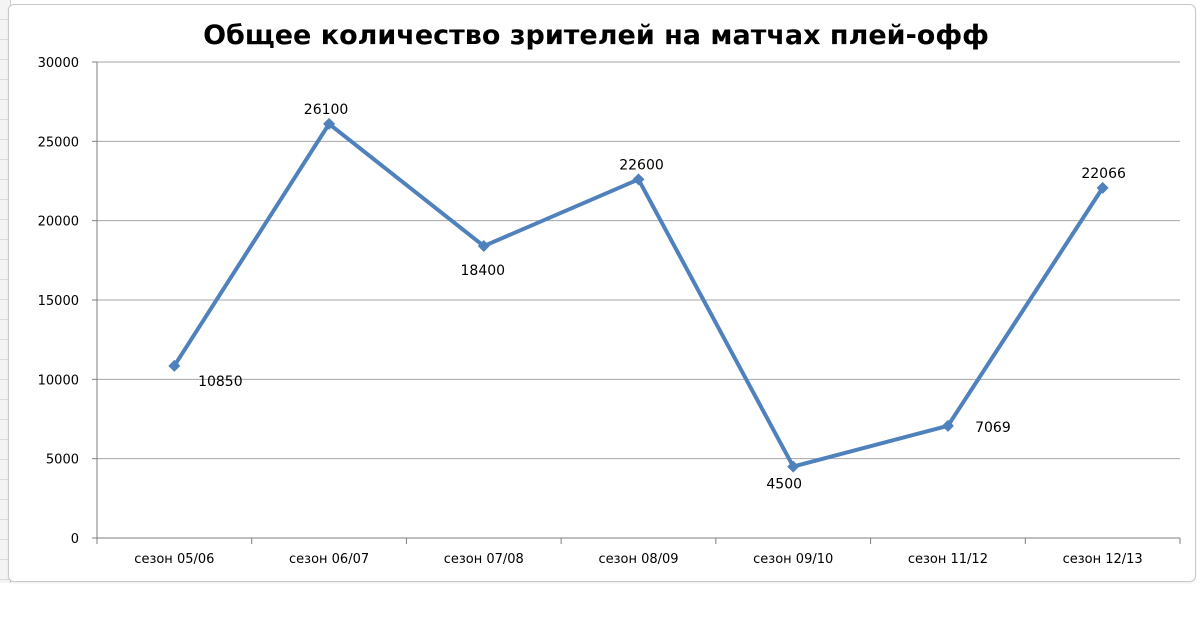  Describe the element at coordinates (58, 142) in the screenshot. I see `y-tick-label: 25000` at that location.